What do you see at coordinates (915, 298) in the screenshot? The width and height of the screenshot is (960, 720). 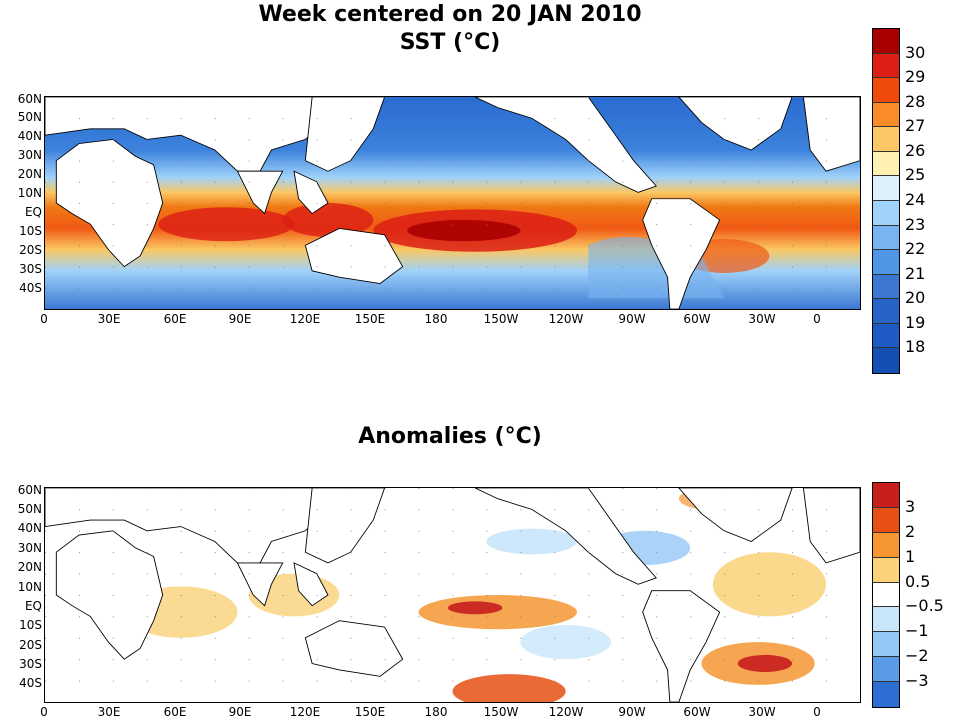 I see `colorbar-label: 20` at bounding box center [915, 298].